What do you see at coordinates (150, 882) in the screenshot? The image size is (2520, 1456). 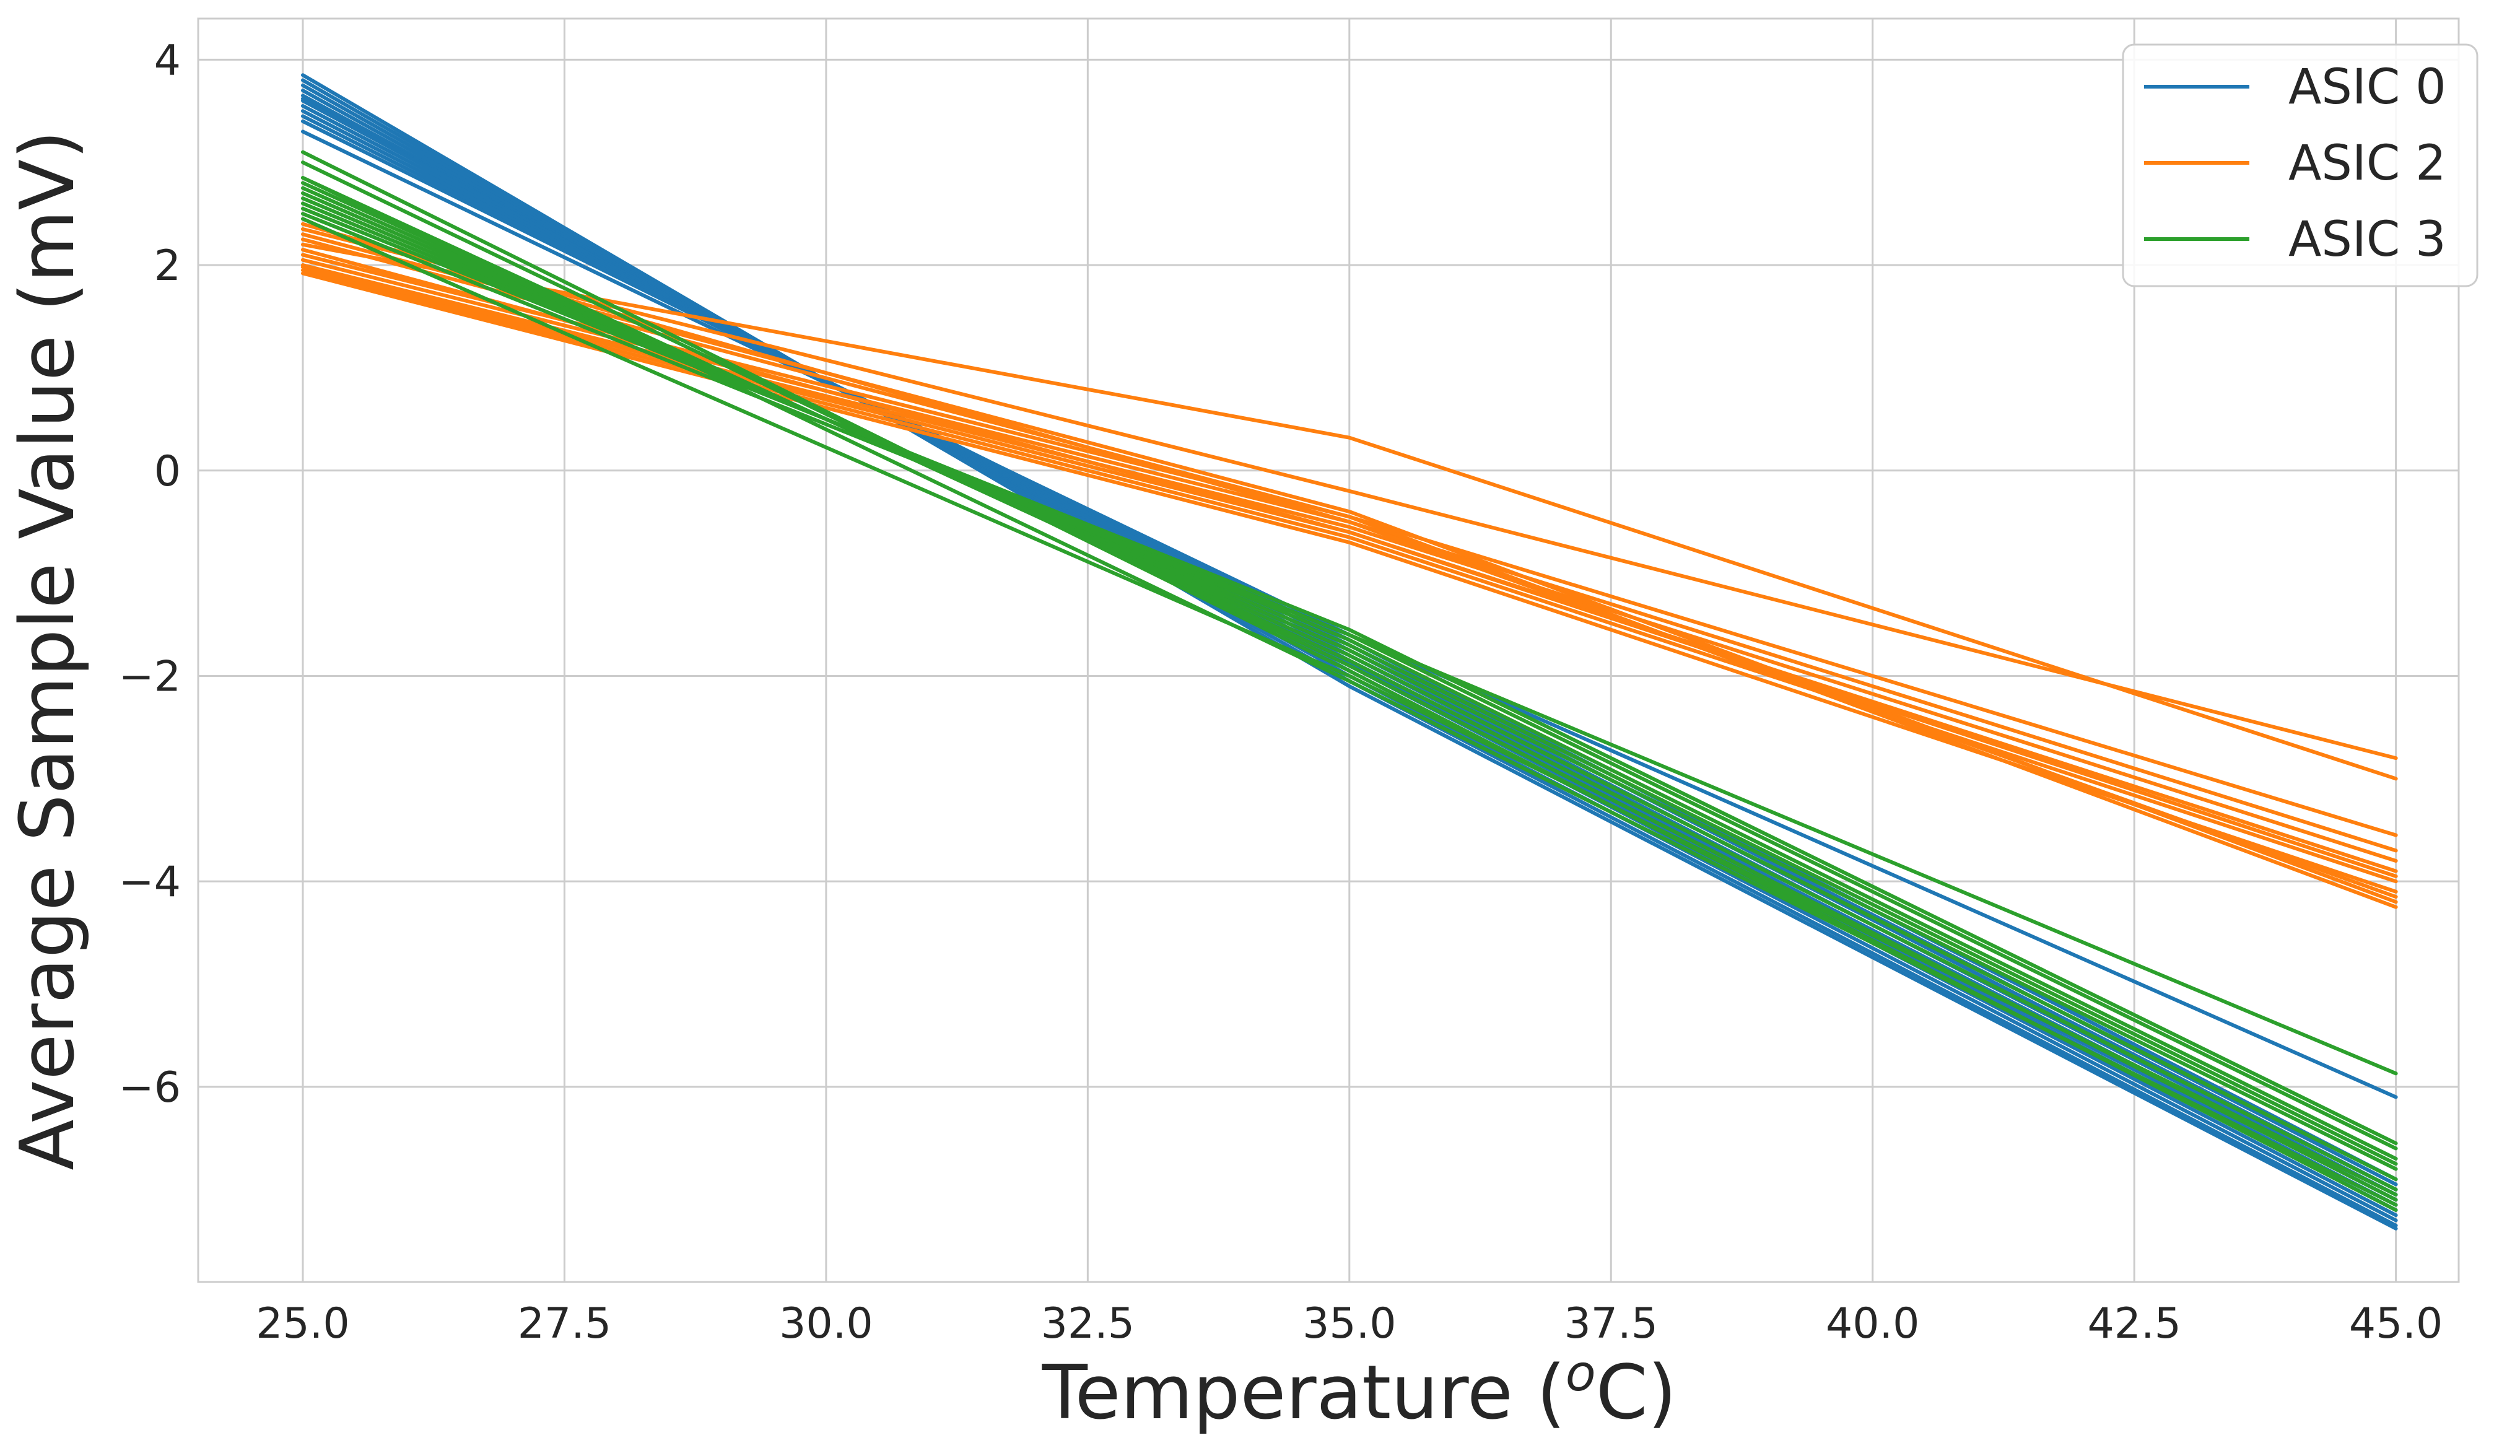 I see `y-tick-label: −4` at bounding box center [150, 882].